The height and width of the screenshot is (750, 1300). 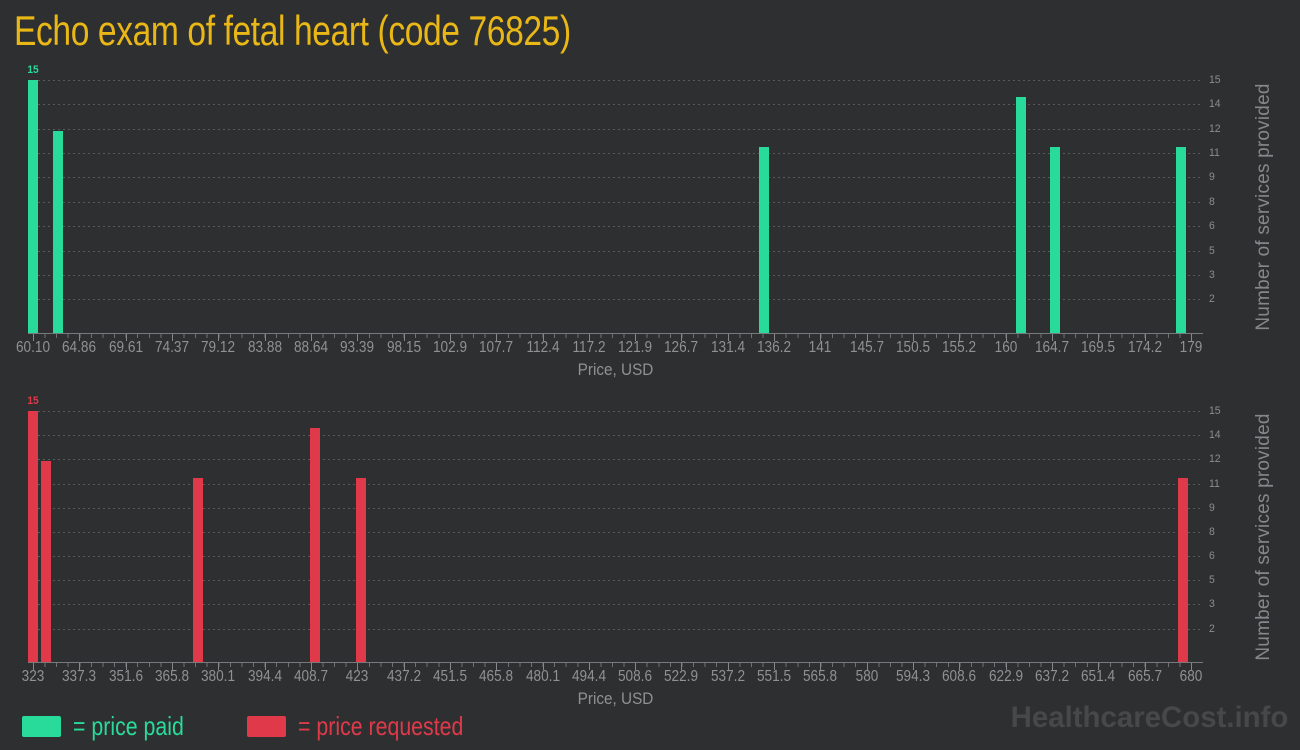 What do you see at coordinates (79, 347) in the screenshot?
I see `x-axis-tick-label: 64.86` at bounding box center [79, 347].